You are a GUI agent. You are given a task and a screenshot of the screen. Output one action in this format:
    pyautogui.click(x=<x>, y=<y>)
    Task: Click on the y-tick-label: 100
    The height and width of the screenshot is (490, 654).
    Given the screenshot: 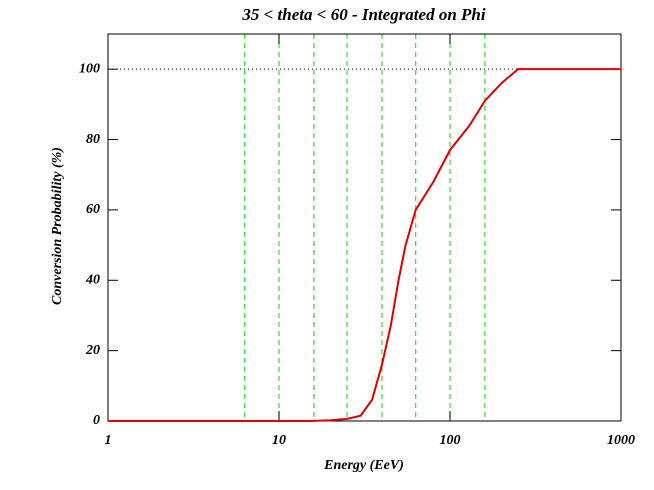 What is the action you would take?
    pyautogui.click(x=89, y=68)
    